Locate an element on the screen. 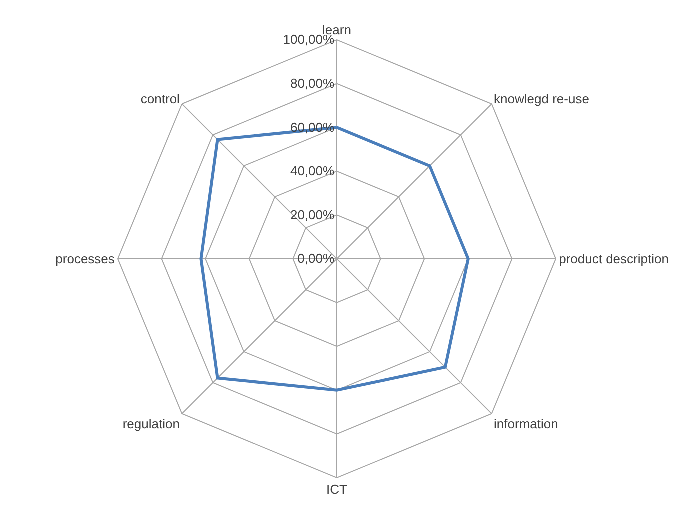  spoke-label: product description is located at coordinates (614, 259).